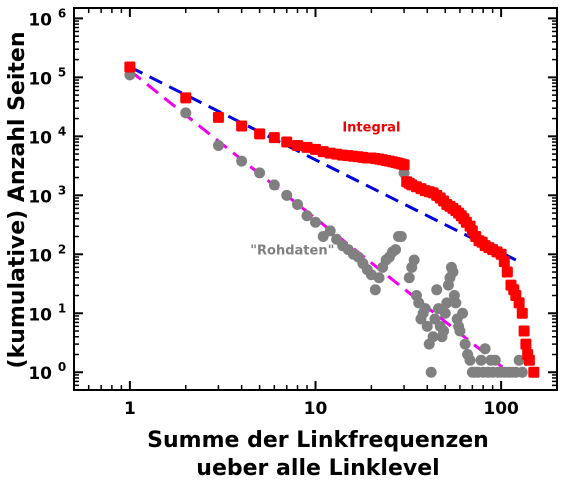 Image resolution: width=564 pixels, height=482 pixels. I want to click on x-tick-label: 100, so click(501, 409).